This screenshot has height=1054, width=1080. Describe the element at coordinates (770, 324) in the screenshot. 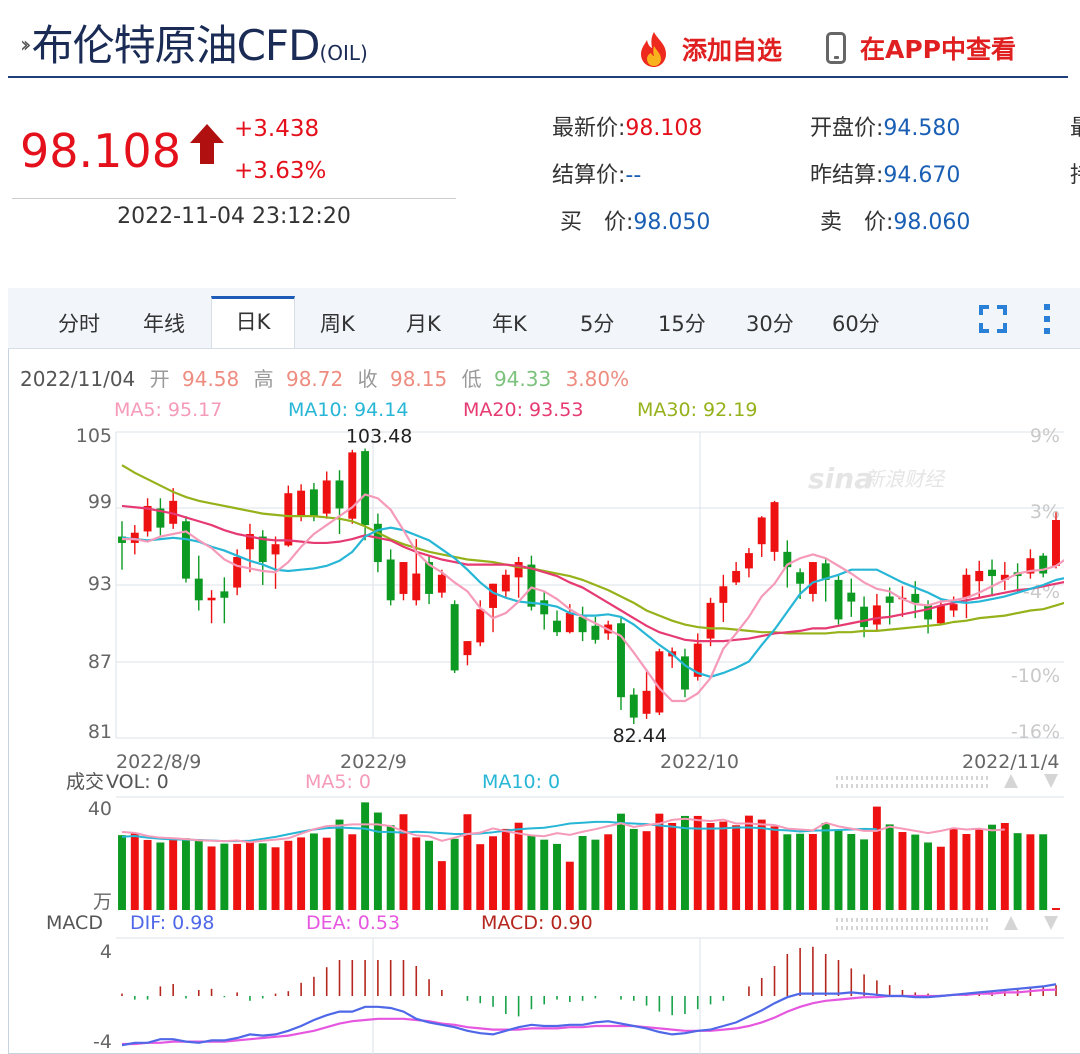

I see `tab-30min: 30分` at that location.